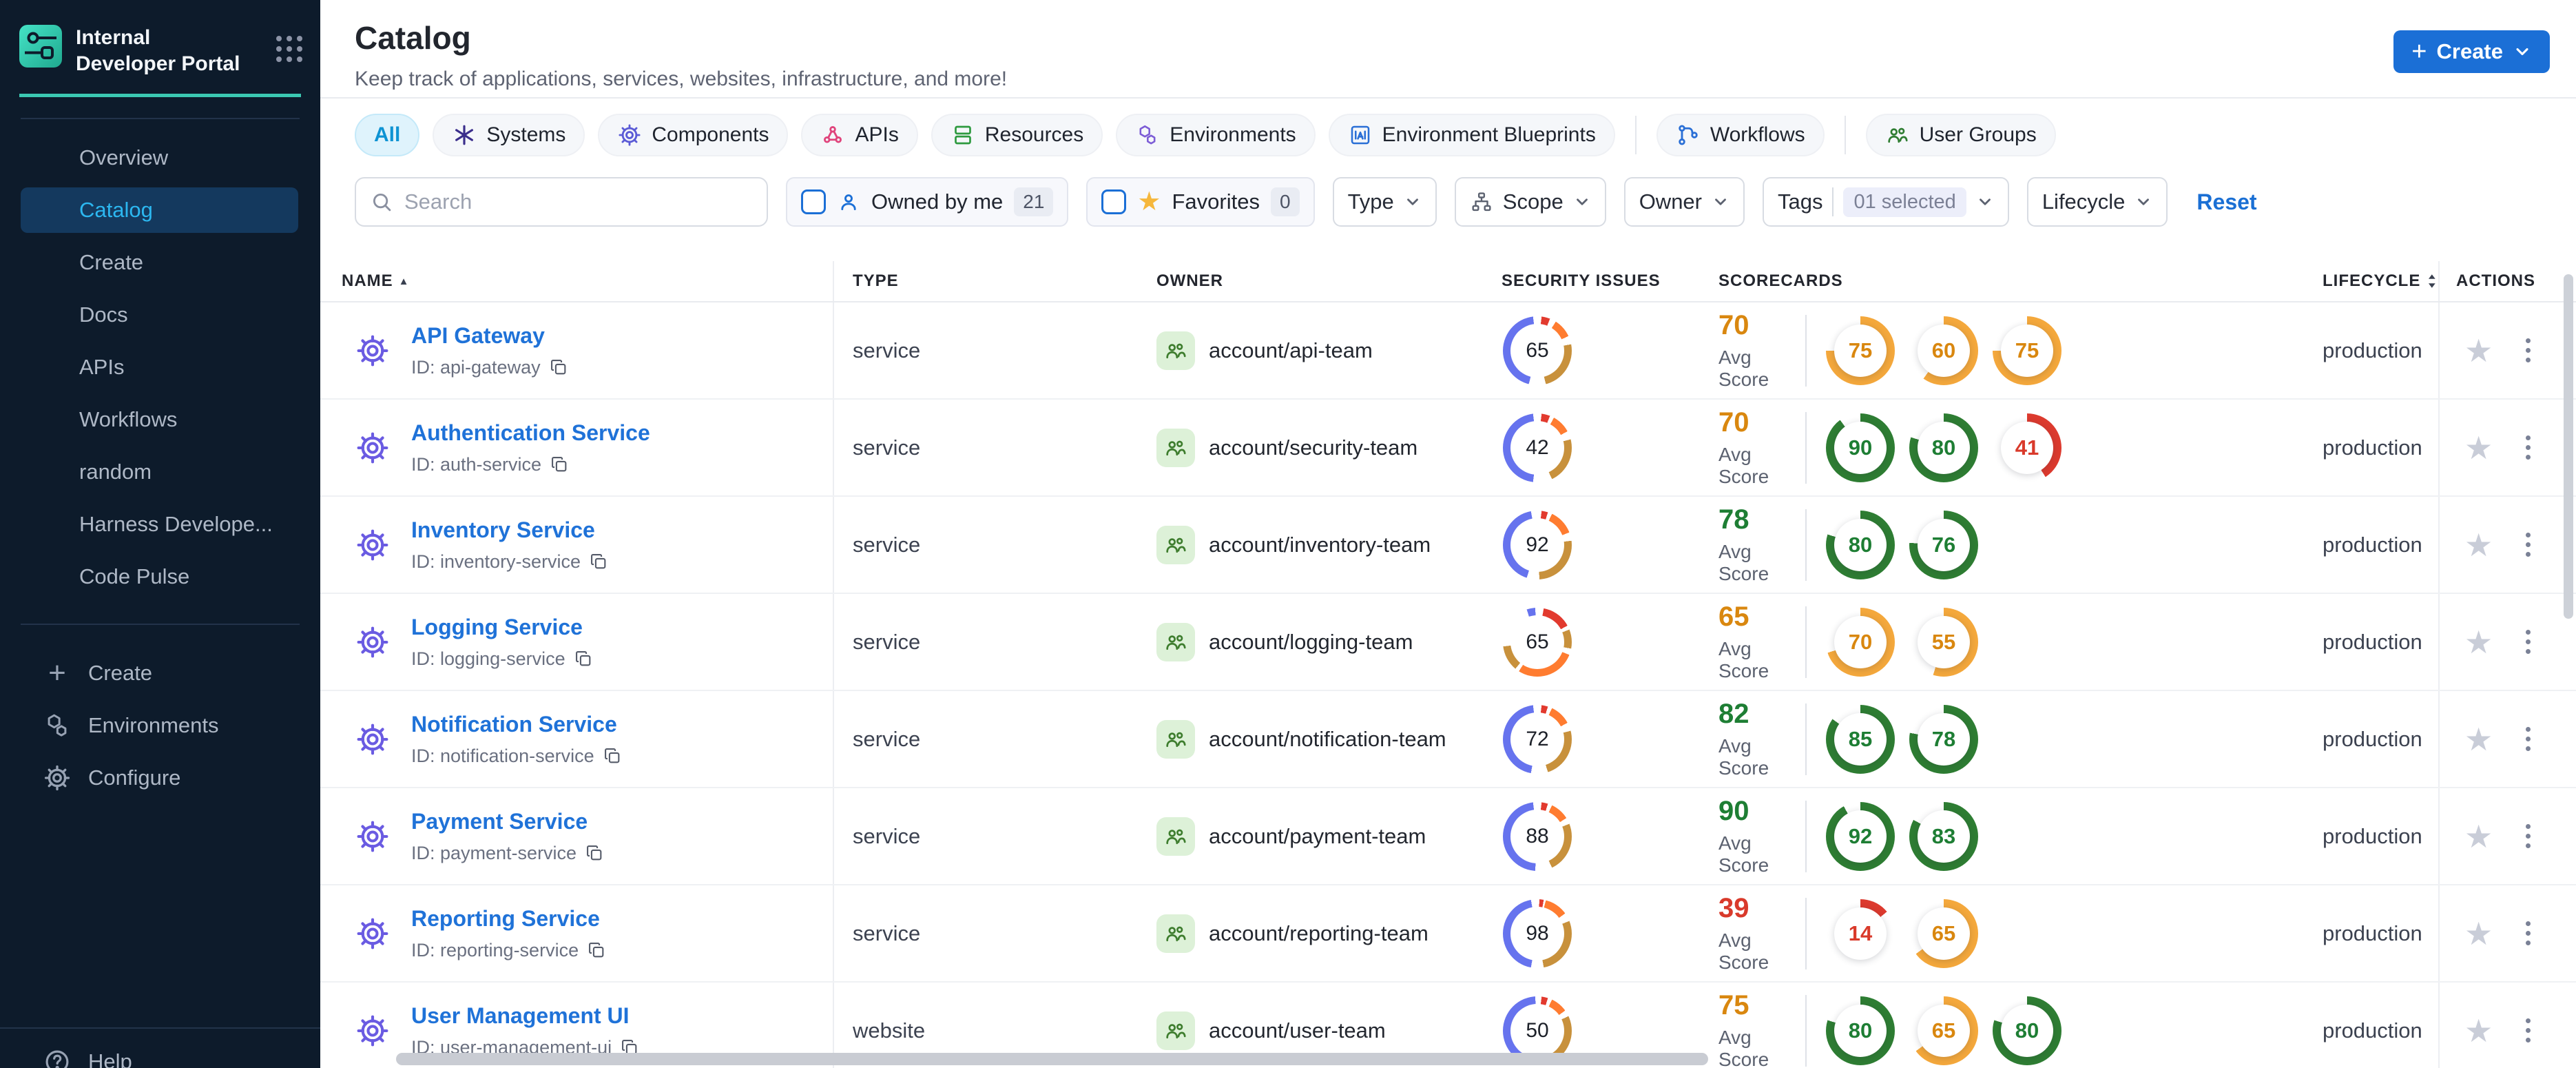 The width and height of the screenshot is (2576, 1068). I want to click on sidebar-item-configure: Configure, so click(160, 778).